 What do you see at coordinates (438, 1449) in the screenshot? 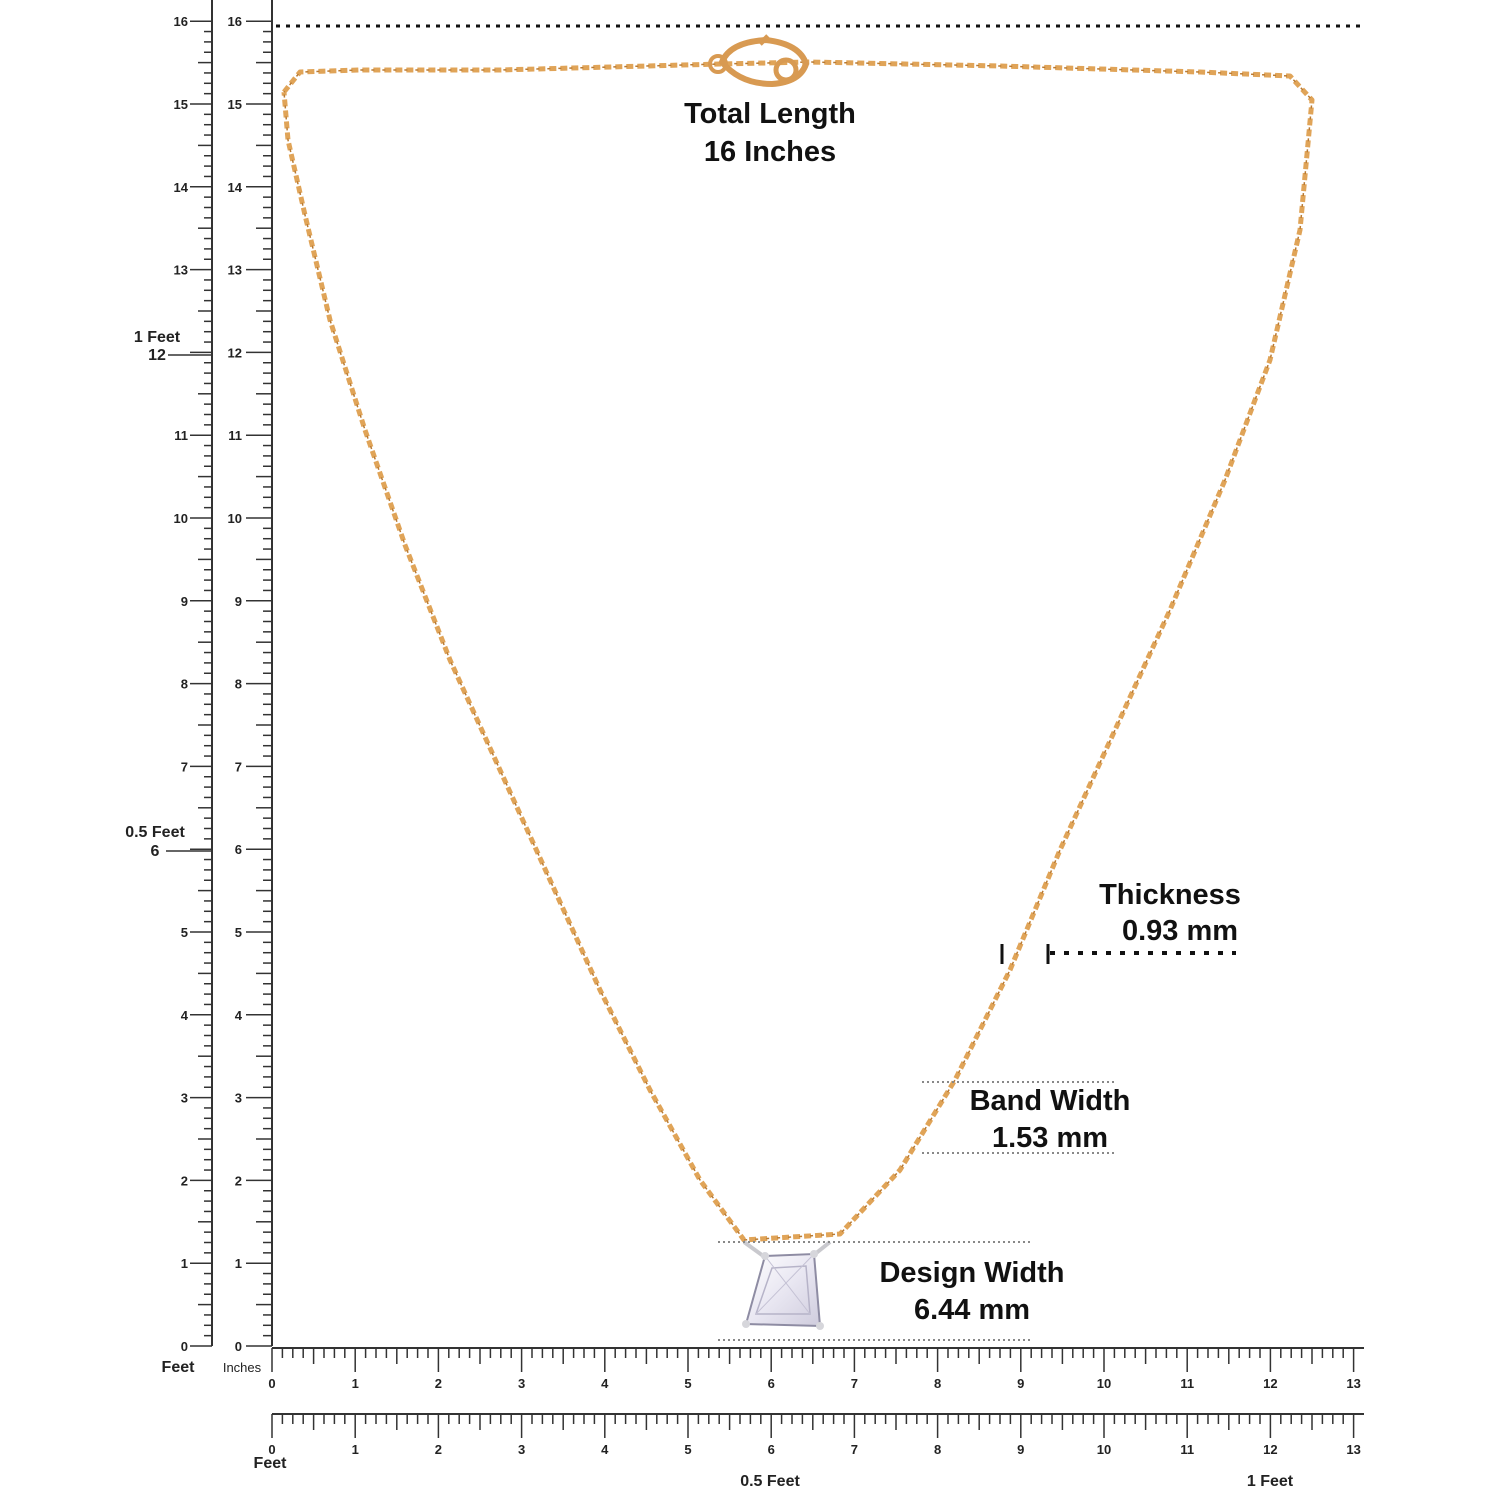
I see `bottom-feet-tick-label: 2` at bounding box center [438, 1449].